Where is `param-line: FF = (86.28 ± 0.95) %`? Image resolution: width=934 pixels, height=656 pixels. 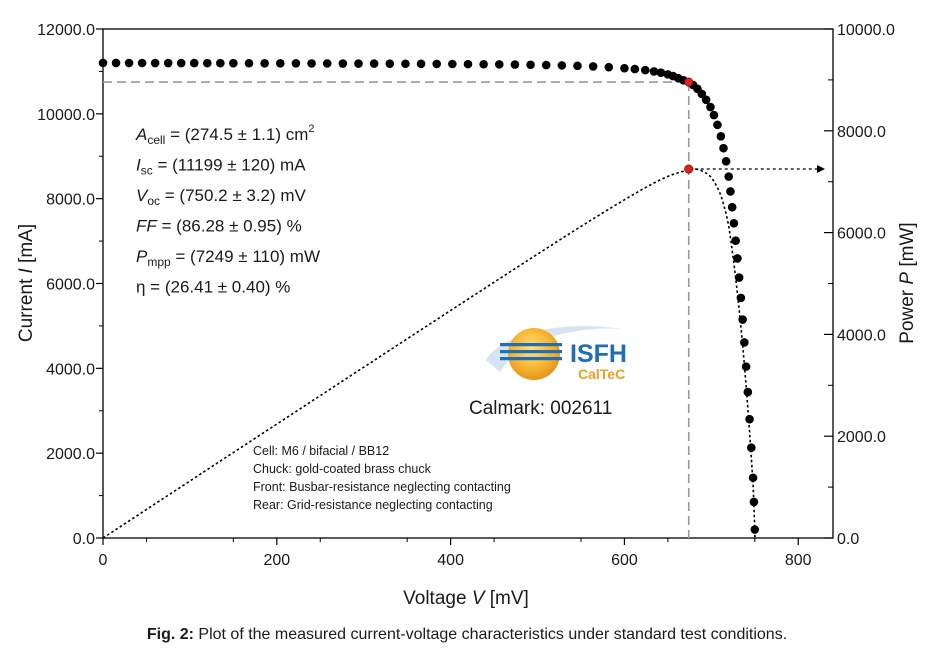 param-line: FF = (86.28 ± 0.95) % is located at coordinates (219, 226).